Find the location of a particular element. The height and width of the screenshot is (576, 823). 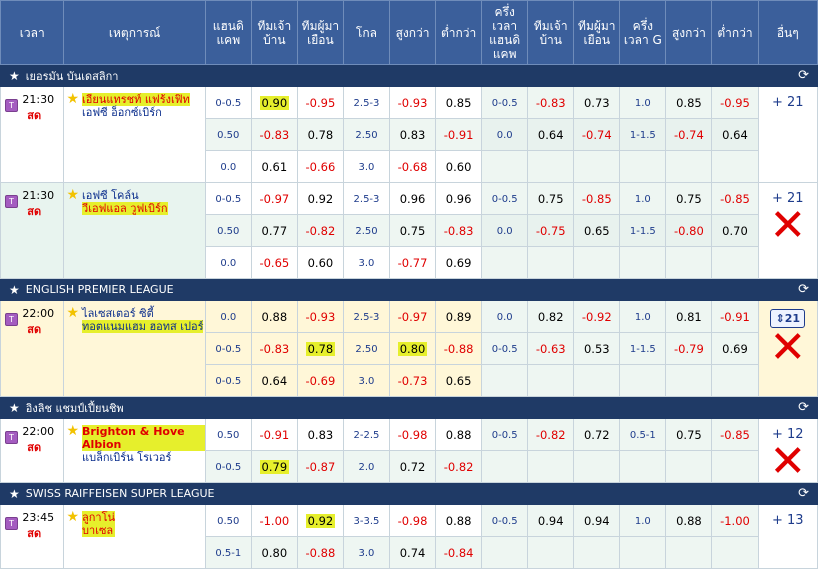

team-home: เอฟซี โคล์น is located at coordinates (110, 195).